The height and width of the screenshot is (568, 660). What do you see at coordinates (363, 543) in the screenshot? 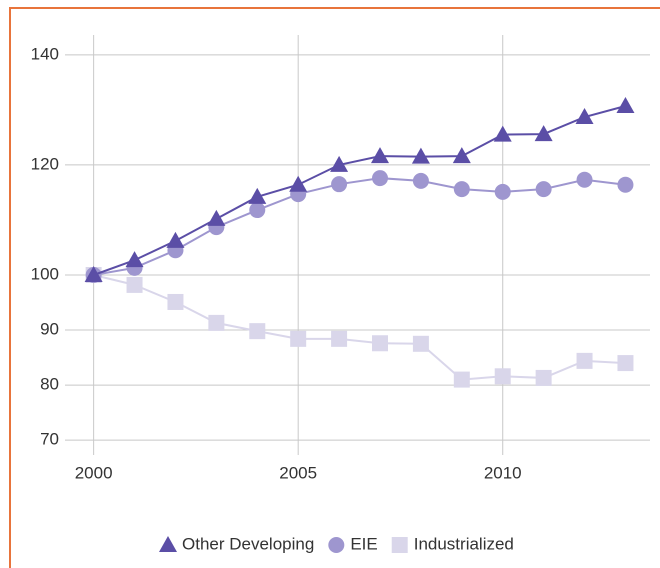
I see `legend-label: EIE` at bounding box center [363, 543].